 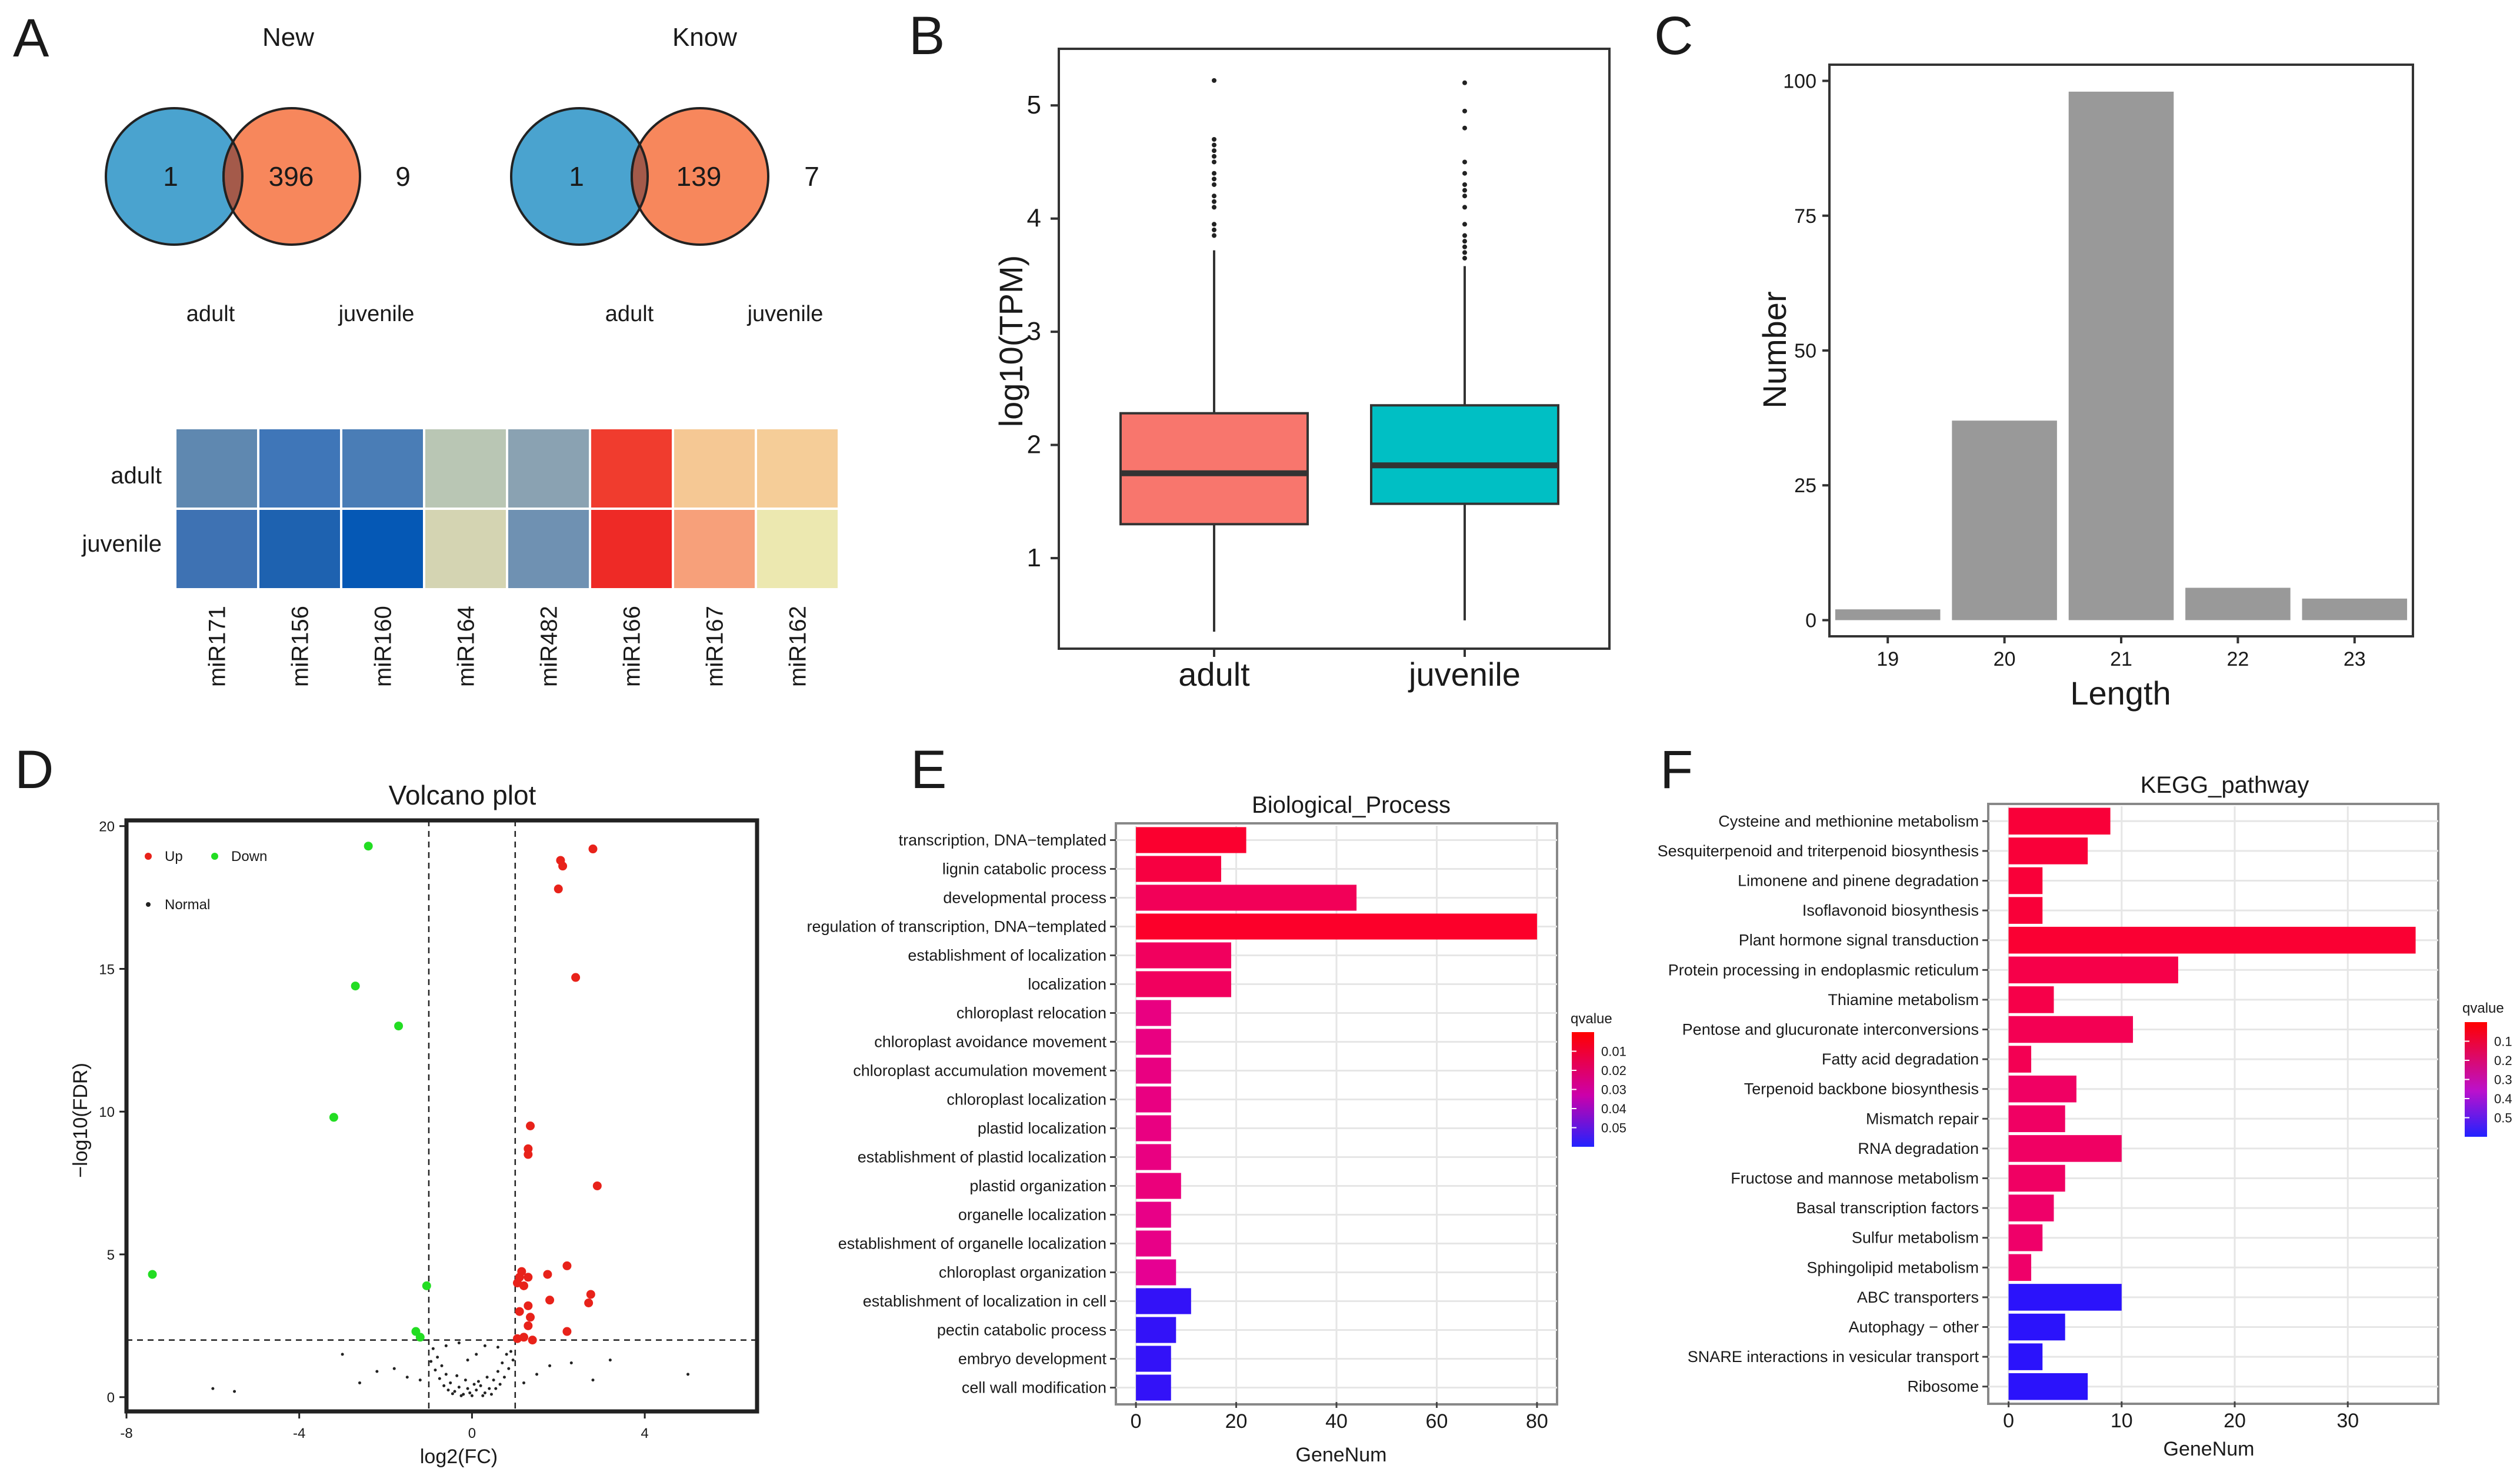 What do you see at coordinates (811, 176) in the screenshot?
I see `venn-know-right-count: 7` at bounding box center [811, 176].